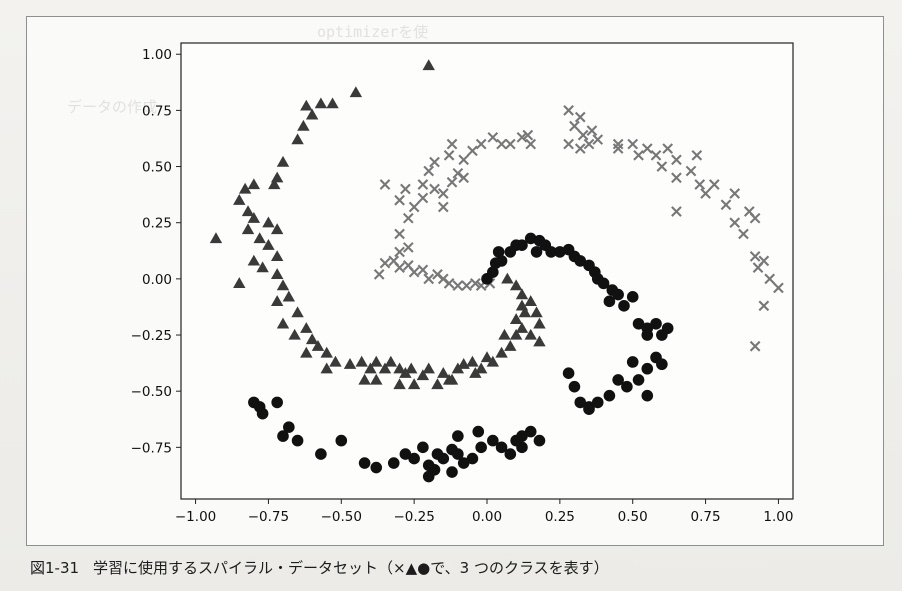 The image size is (902, 591). Describe the element at coordinates (151, 448) in the screenshot. I see `y-tick-label: −0.75` at that location.